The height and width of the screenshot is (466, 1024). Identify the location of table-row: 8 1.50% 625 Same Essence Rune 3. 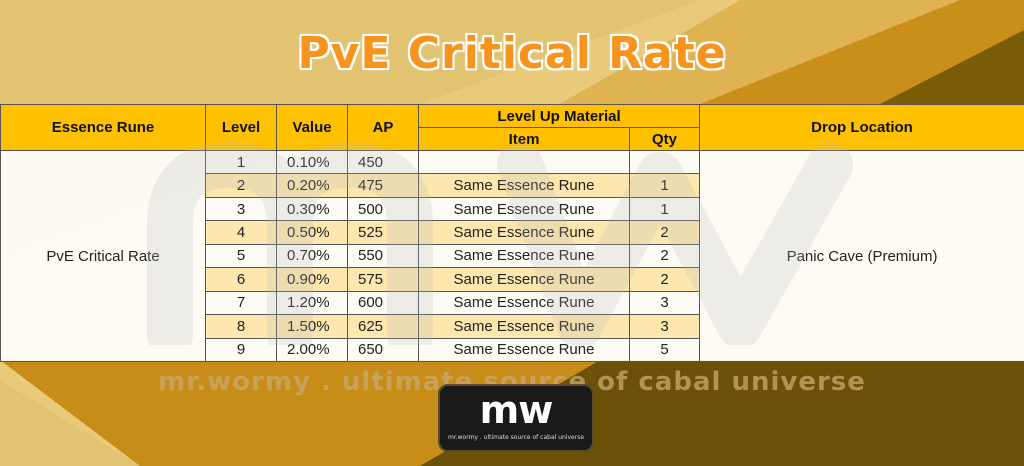
(512, 326).